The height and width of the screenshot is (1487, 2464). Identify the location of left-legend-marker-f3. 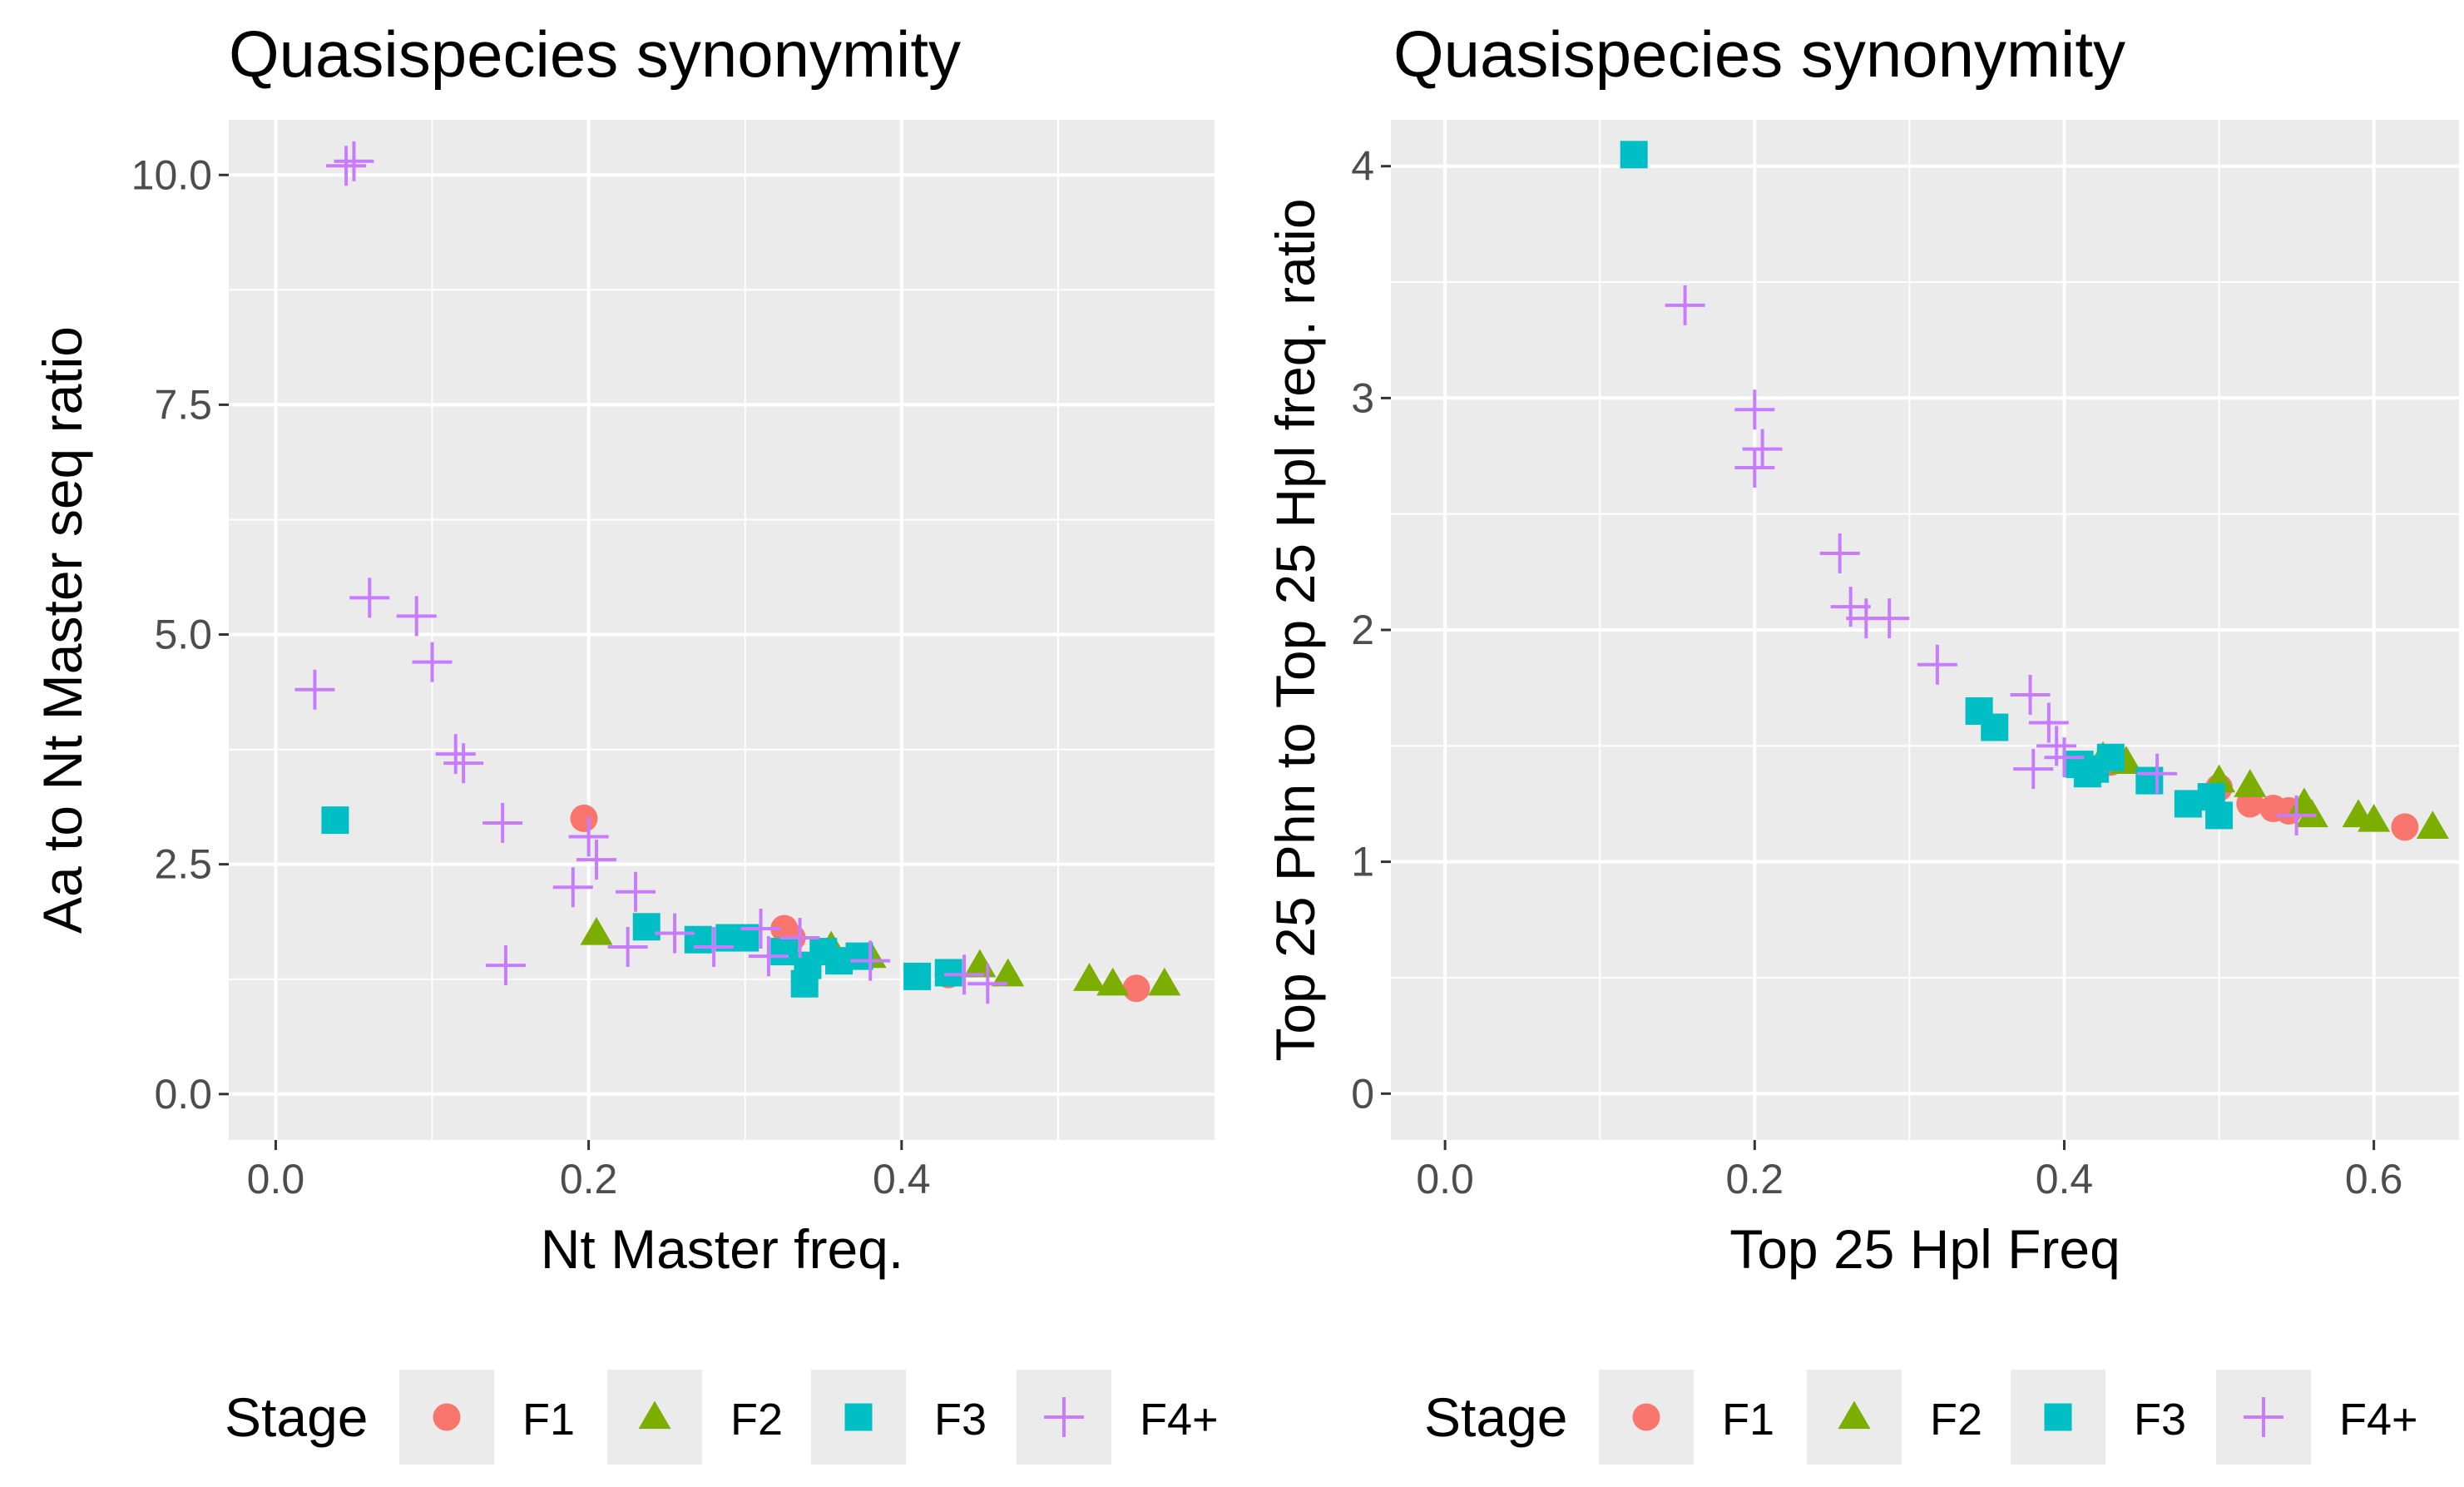
(858, 1417).